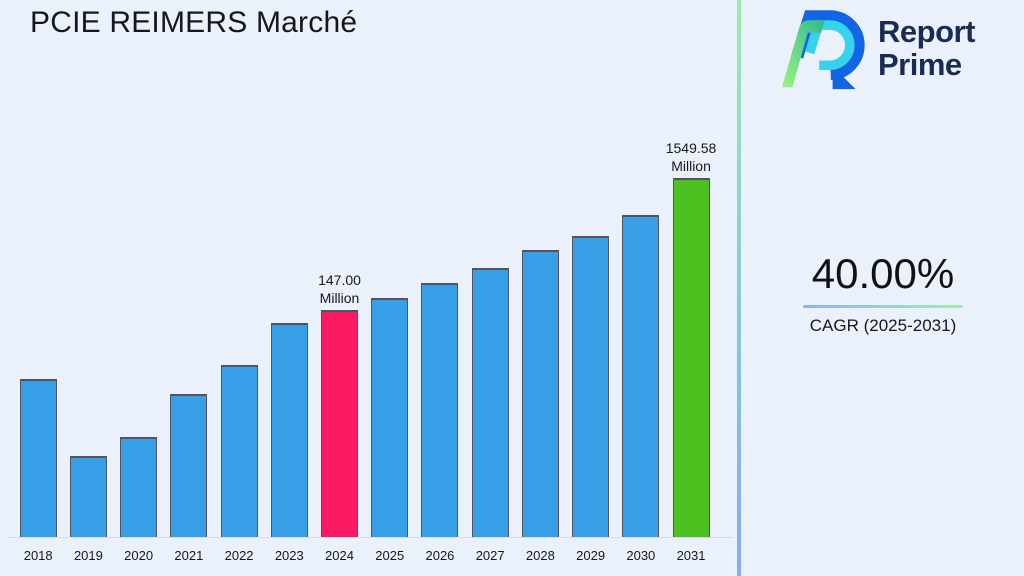  I want to click on report-prime-logo-icon, so click(823, 50).